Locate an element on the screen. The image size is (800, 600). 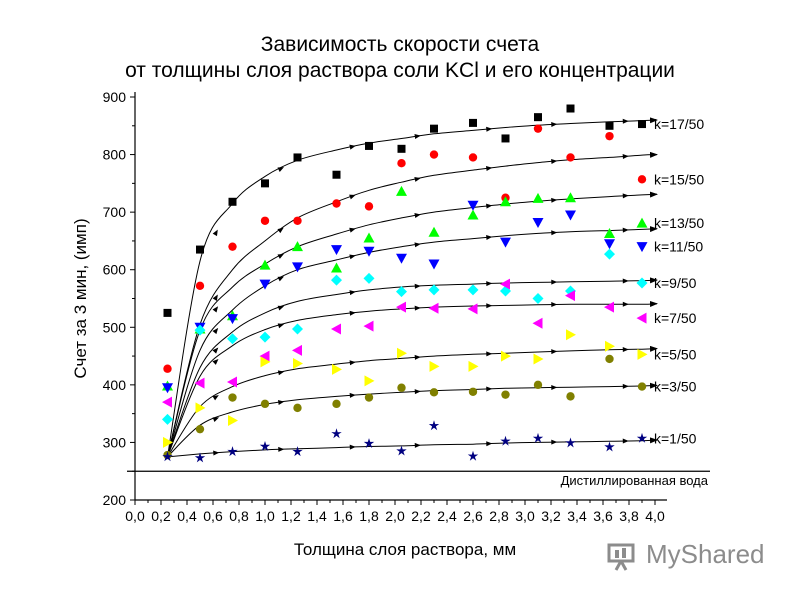
myshared-logo: MyShared is located at coordinates (691, 555).